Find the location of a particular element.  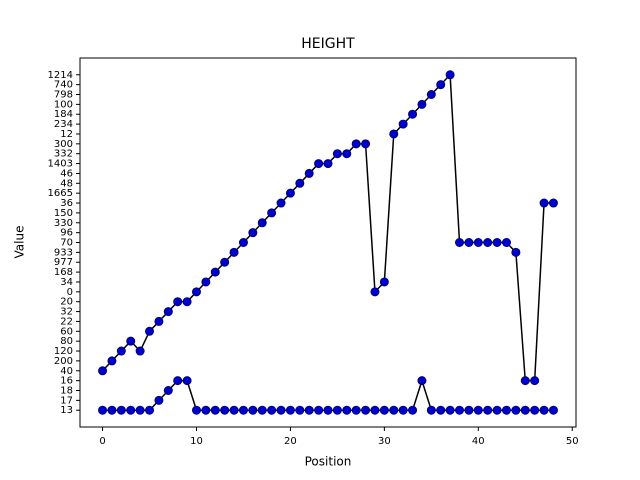

y-tick-label: 22 is located at coordinates (66, 321).